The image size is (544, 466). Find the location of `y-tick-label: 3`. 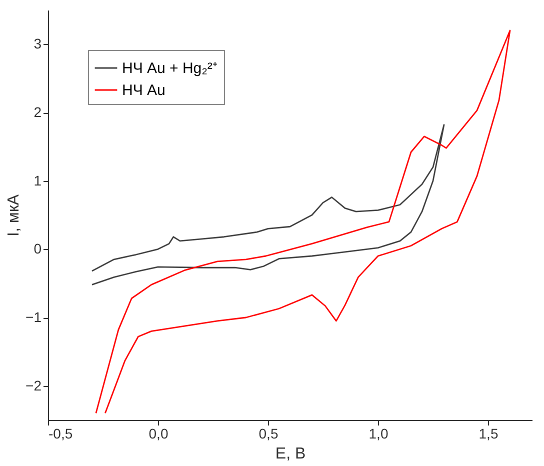

y-tick-label: 3 is located at coordinates (38, 44).